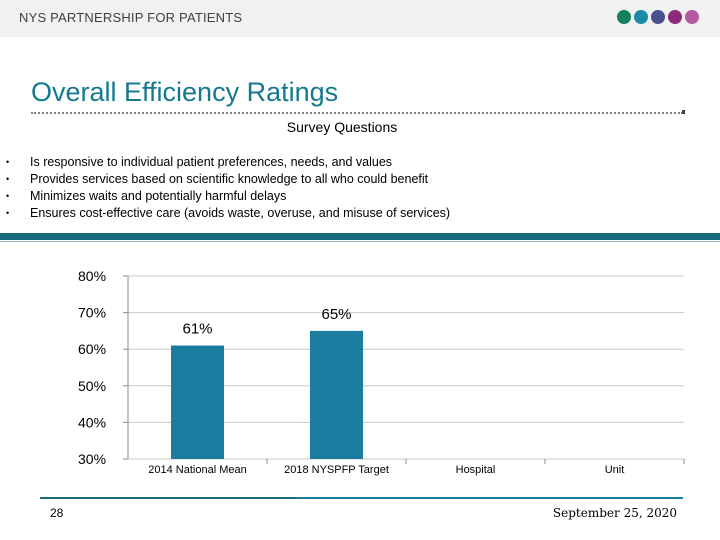 This screenshot has width=720, height=540. What do you see at coordinates (360, 241) in the screenshot?
I see `section-band-line` at bounding box center [360, 241].